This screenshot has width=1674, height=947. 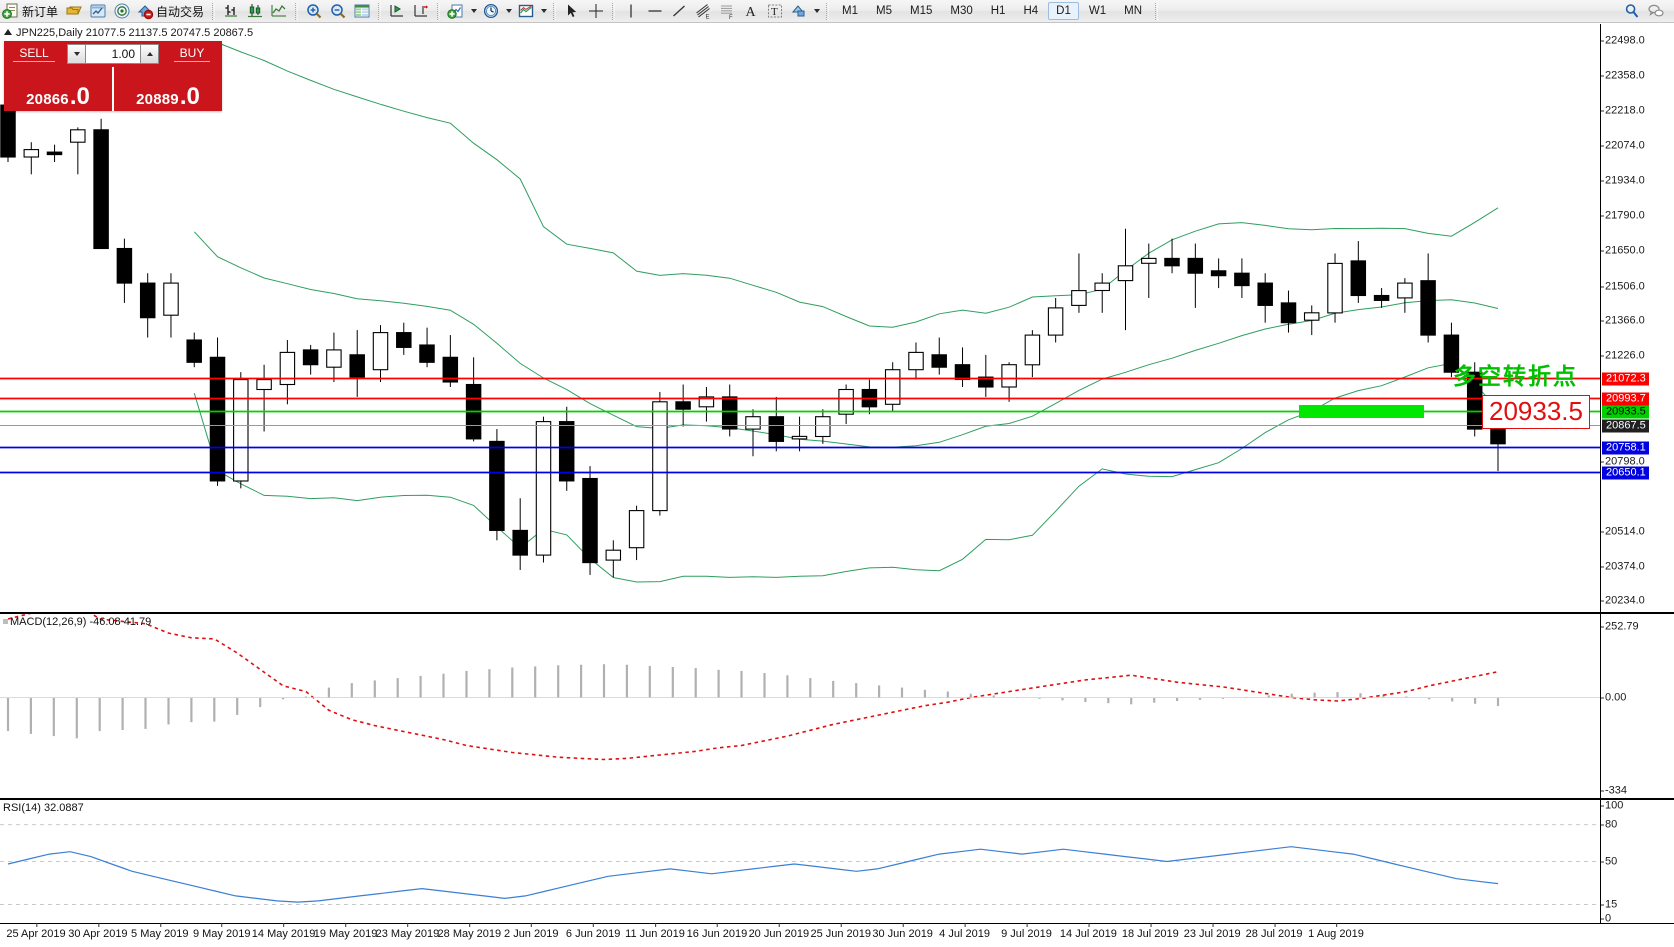 I want to click on date-axis-tick: 23 May 2019, so click(x=407, y=931).